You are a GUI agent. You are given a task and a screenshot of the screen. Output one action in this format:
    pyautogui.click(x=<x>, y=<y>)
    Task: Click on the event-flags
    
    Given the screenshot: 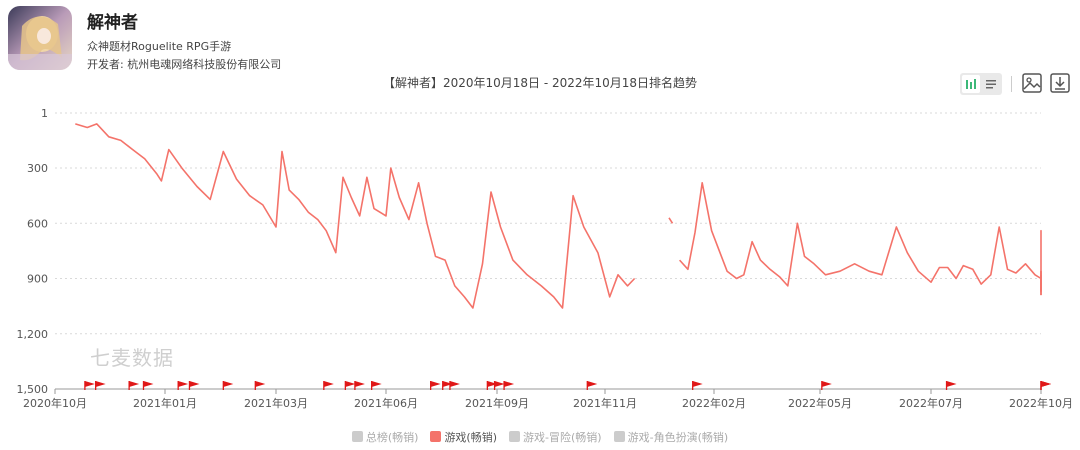 What is the action you would take?
    pyautogui.click(x=567, y=385)
    